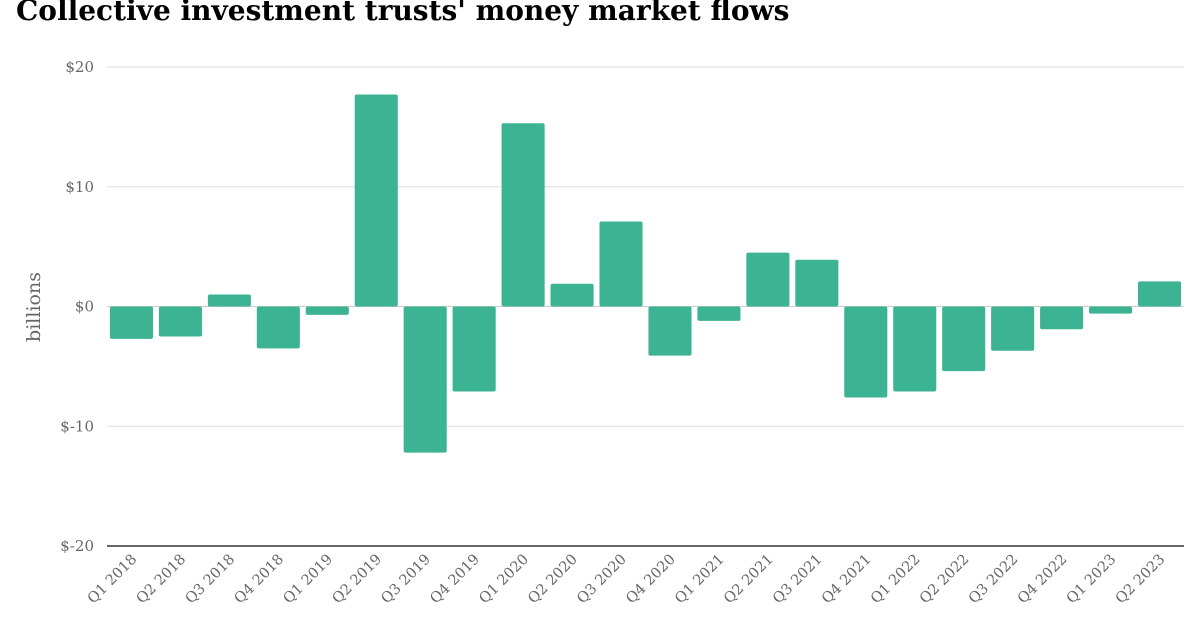  I want to click on y-tick-label: $-10, so click(77, 426).